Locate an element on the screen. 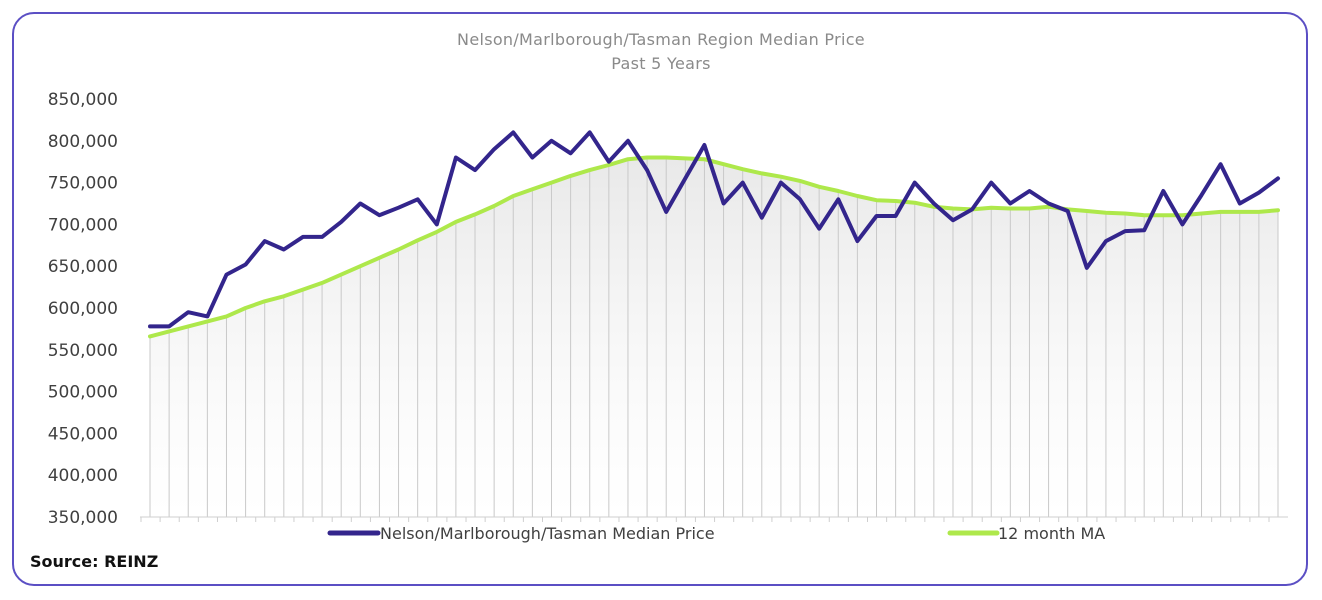 This screenshot has height=600, width=1322. legend-median-label: Nelson/Marlborough/Tasman Median Price is located at coordinates (547, 533).